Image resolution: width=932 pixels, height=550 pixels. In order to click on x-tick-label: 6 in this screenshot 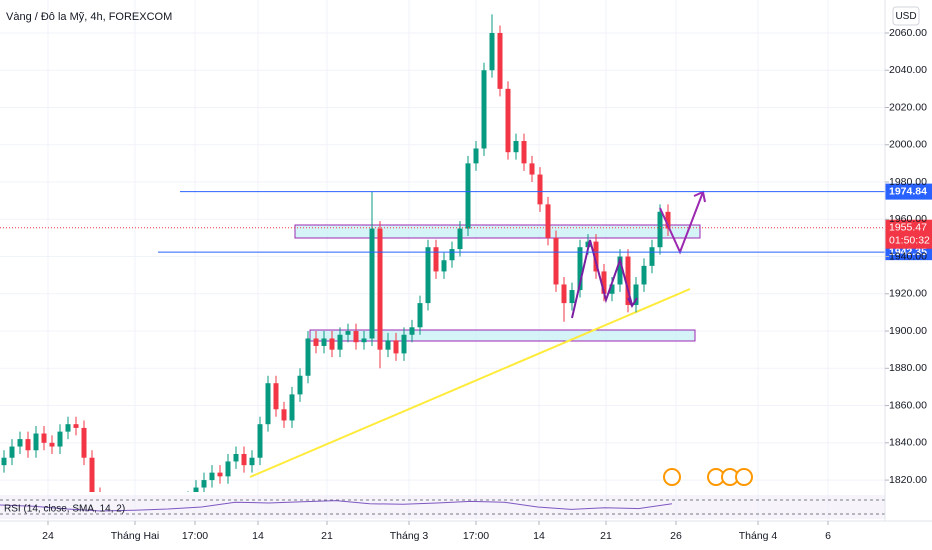, I will do `click(828, 536)`.